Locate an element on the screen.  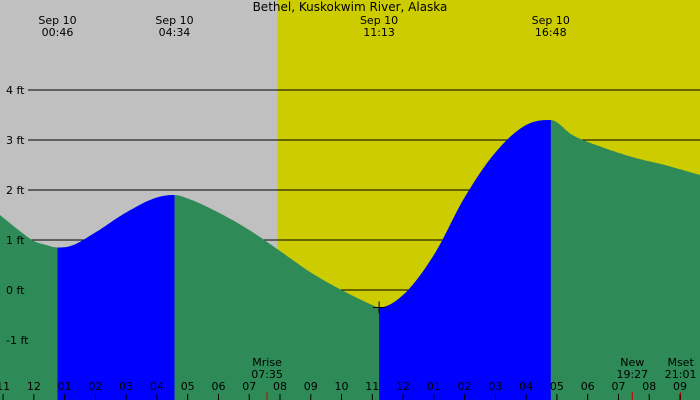
moon-event-time: 07:35 is located at coordinates (267, 374).